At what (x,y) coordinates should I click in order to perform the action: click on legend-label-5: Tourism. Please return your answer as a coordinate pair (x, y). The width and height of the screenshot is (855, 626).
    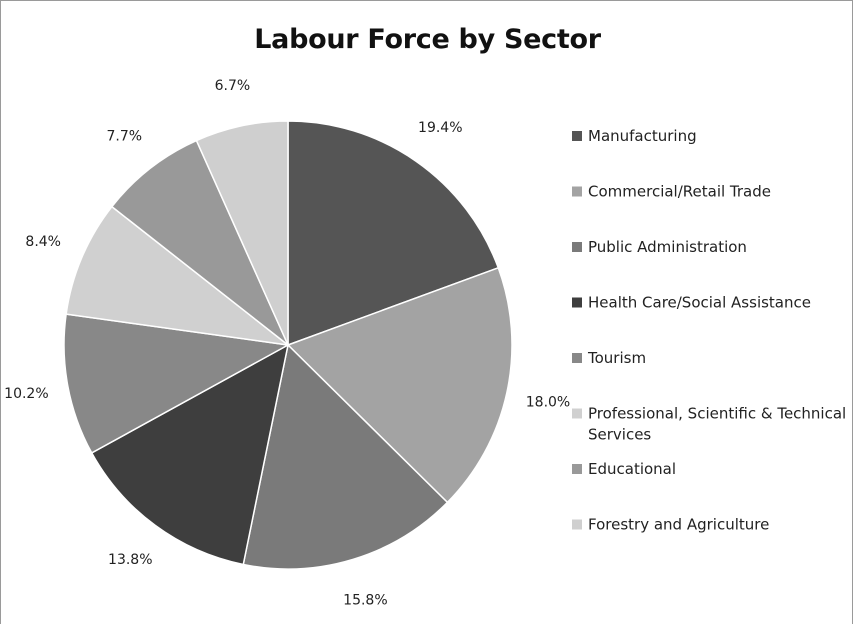
    Looking at the image, I should click on (616, 358).